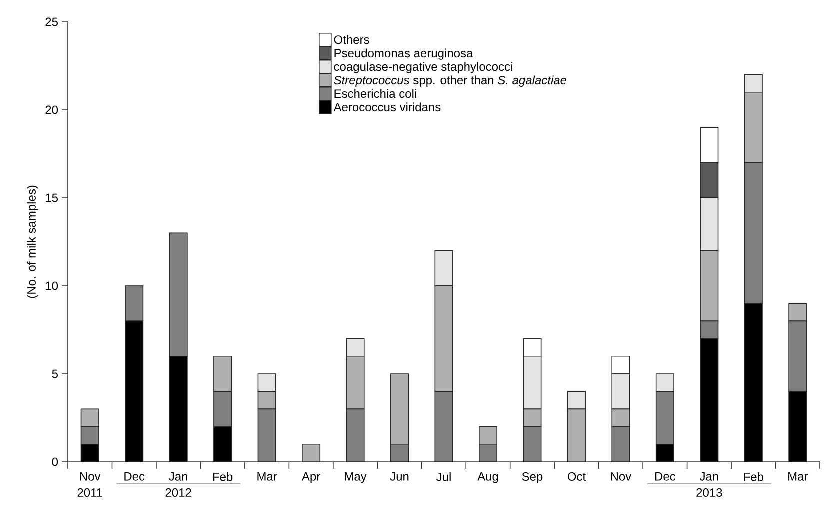 This screenshot has width=832, height=506. I want to click on x-tick-label: Aug, so click(488, 478).